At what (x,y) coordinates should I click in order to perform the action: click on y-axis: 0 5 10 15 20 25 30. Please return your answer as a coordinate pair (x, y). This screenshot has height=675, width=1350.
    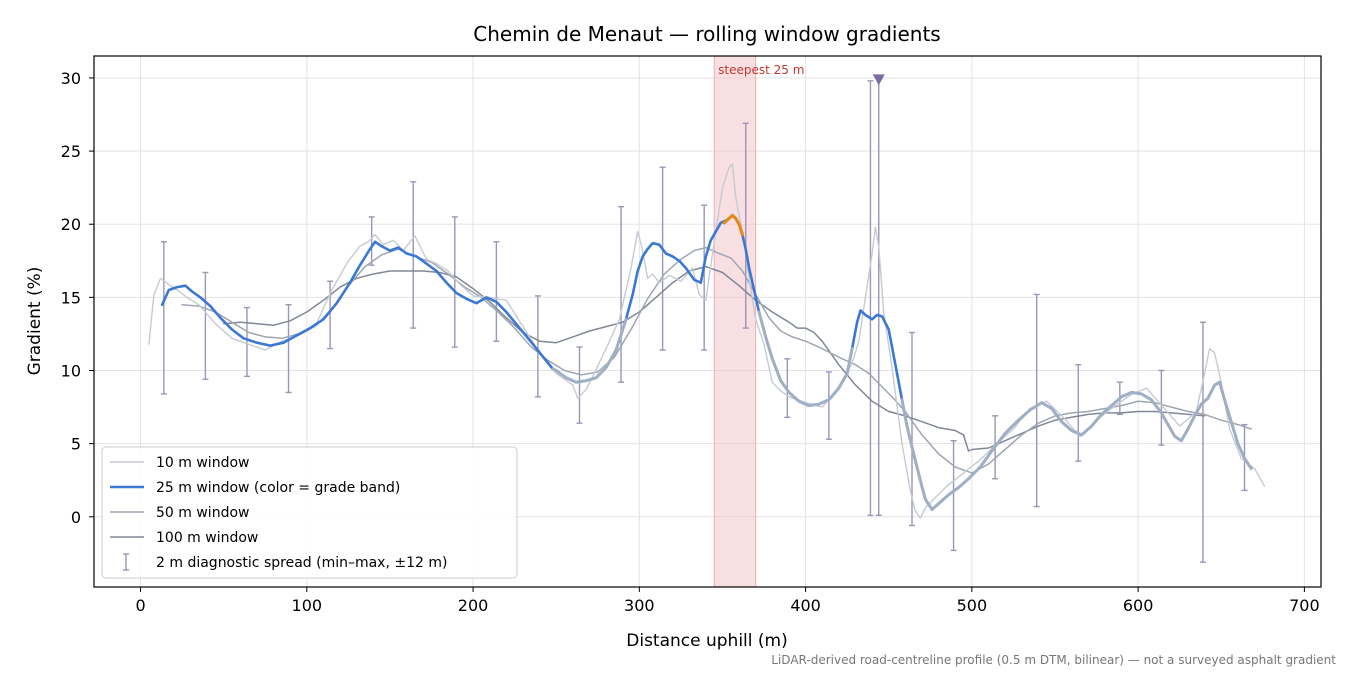
    Looking at the image, I should click on (77, 298).